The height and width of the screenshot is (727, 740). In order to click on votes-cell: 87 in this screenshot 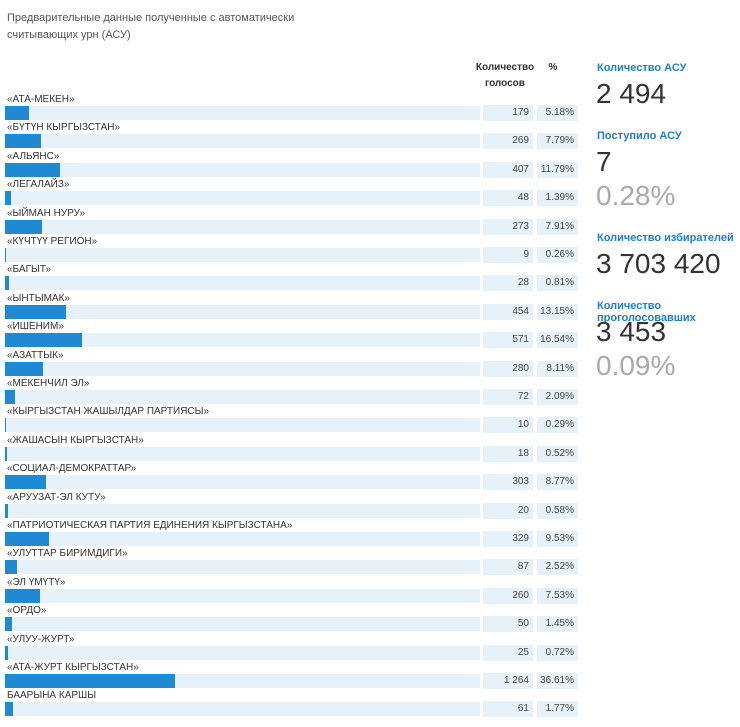, I will do `click(508, 567)`.